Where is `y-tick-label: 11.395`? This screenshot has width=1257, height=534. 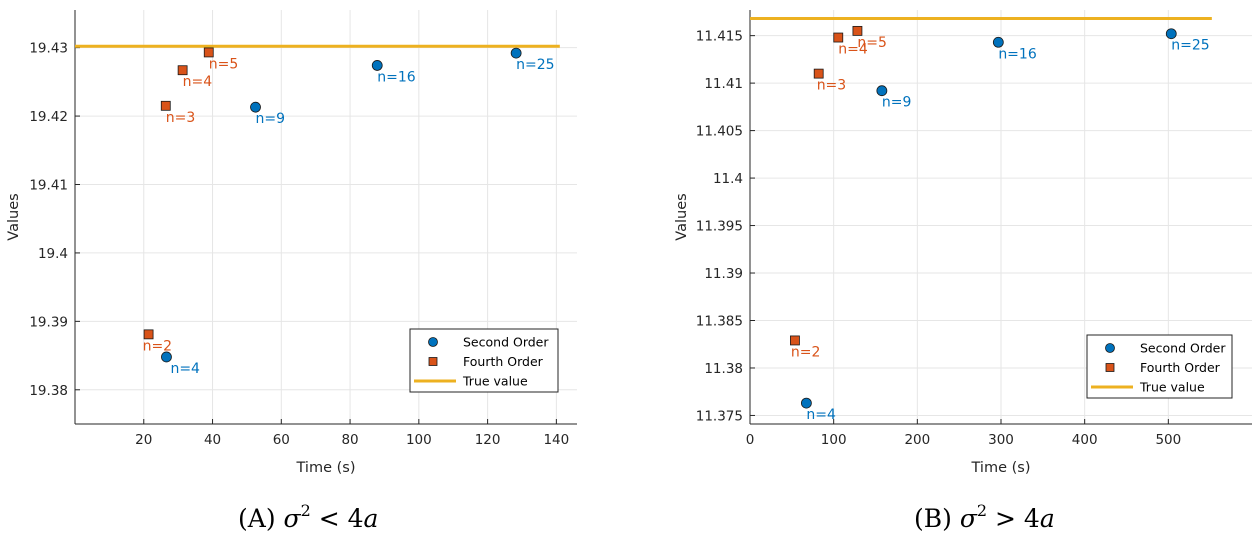 y-tick-label: 11.395 is located at coordinates (719, 227).